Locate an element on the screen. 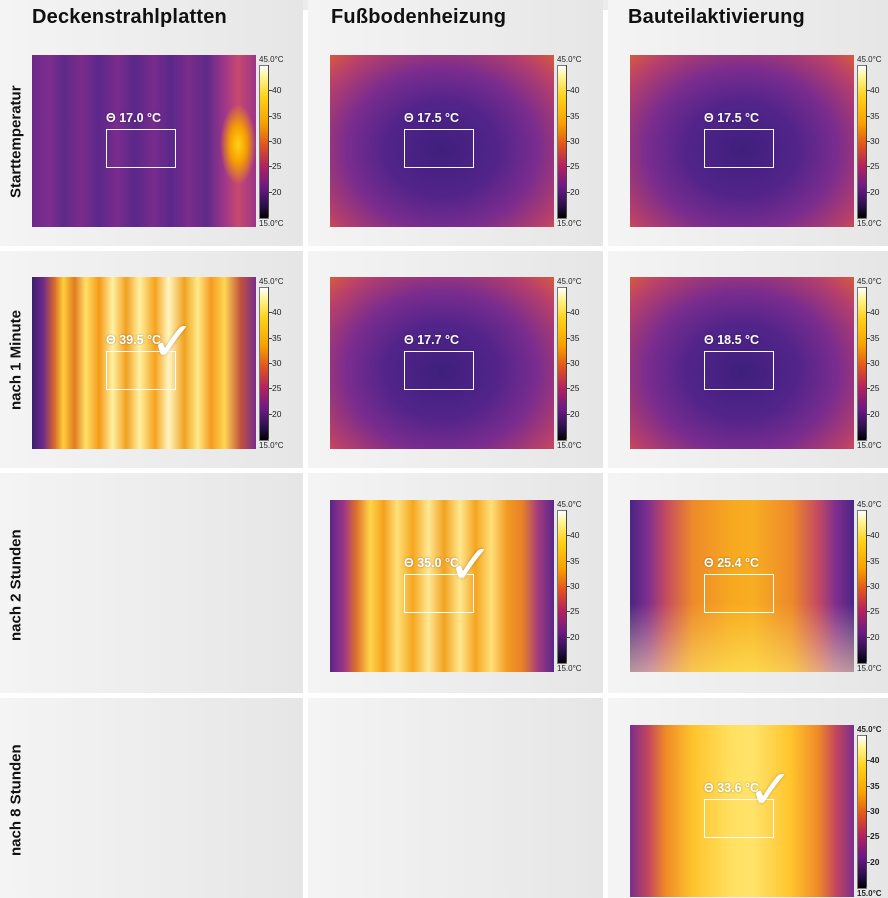  thermal-image-fussbodenheizung-starttemperatur: Θ 17.5 °C 45.0°C 40 35 30 25 20 15.0°C is located at coordinates (460, 145).